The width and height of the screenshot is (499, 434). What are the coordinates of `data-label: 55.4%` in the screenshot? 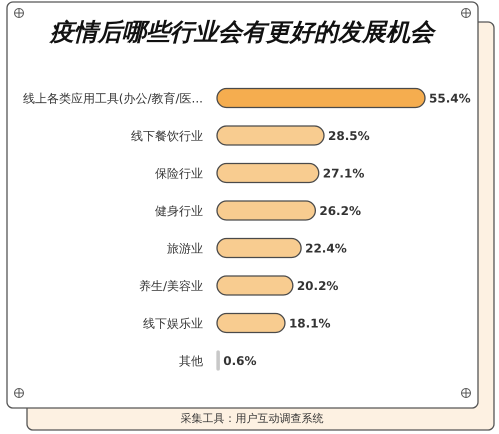 It's located at (450, 99).